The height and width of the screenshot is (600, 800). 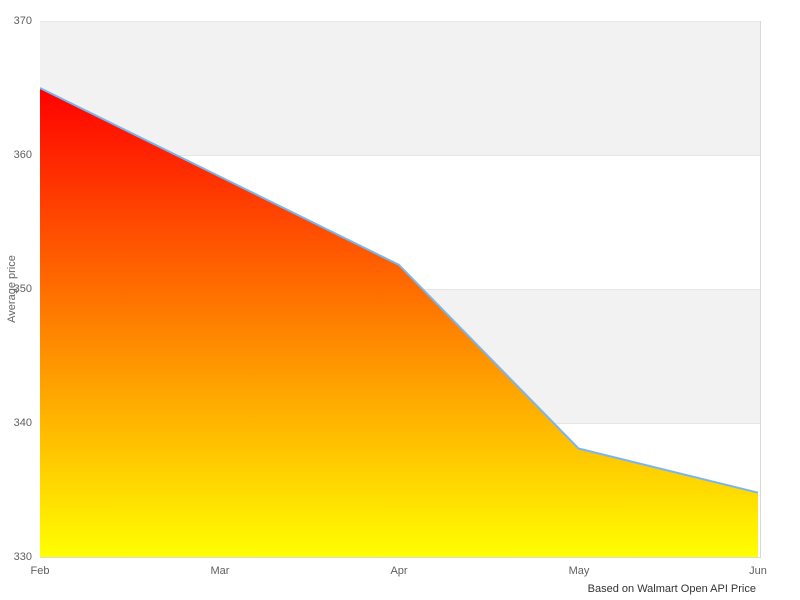 I want to click on y-axis-tick-360: 360, so click(x=22, y=155).